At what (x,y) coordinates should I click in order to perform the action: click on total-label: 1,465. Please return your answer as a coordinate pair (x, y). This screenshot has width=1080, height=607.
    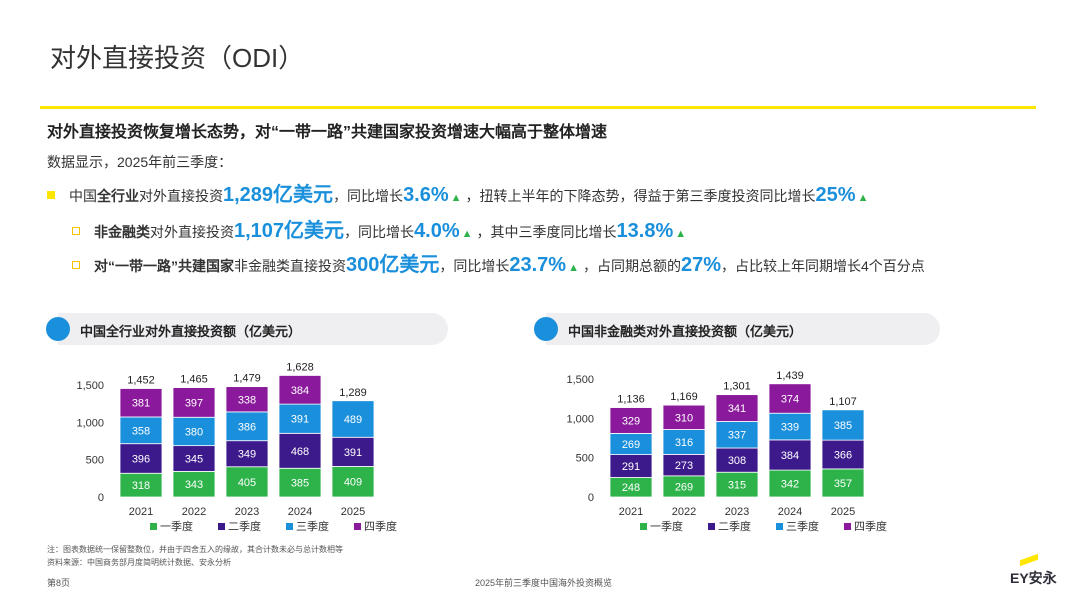
    Looking at the image, I should click on (194, 380).